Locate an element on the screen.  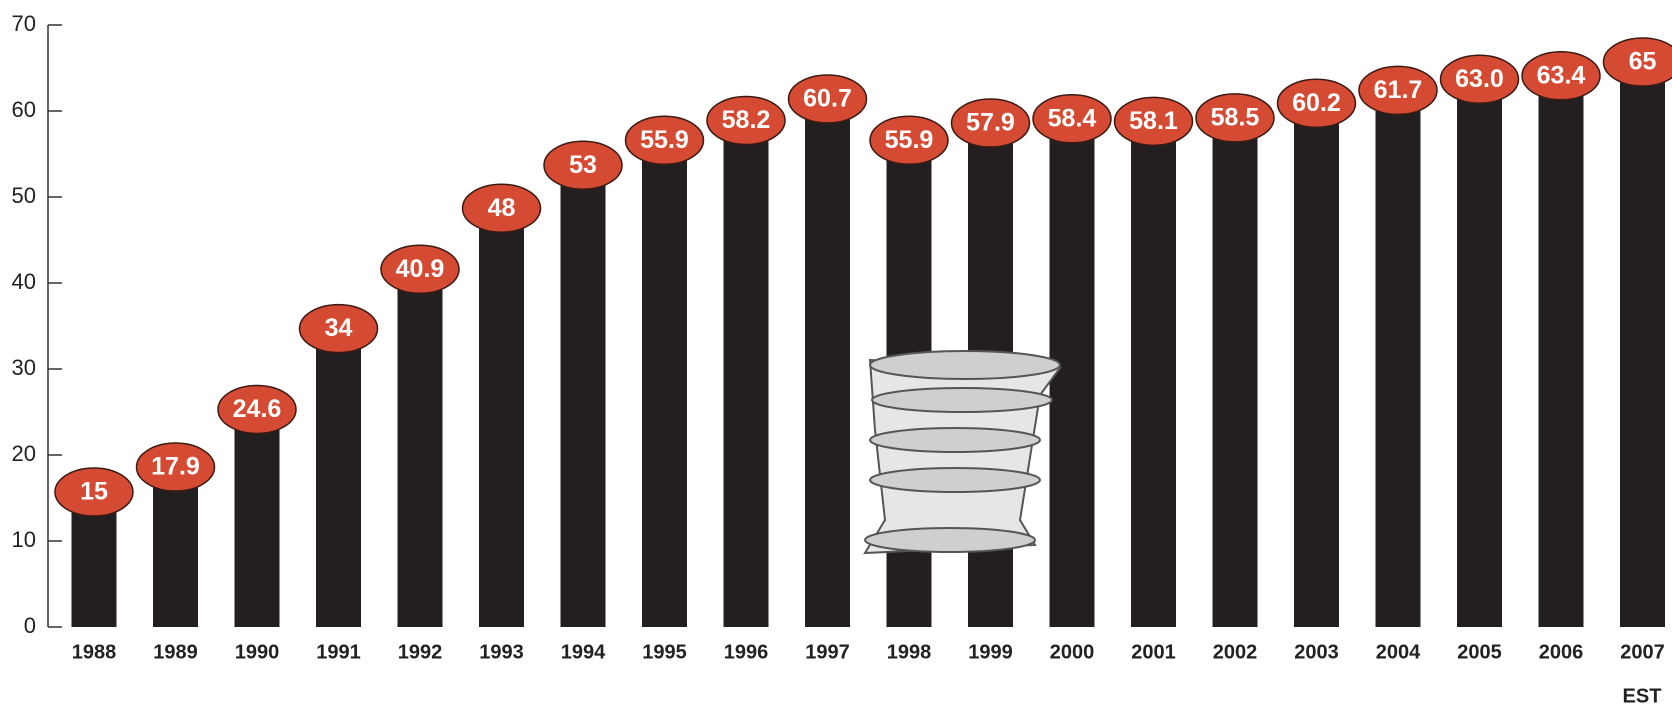
x-tick-label: 1992 is located at coordinates (420, 652).